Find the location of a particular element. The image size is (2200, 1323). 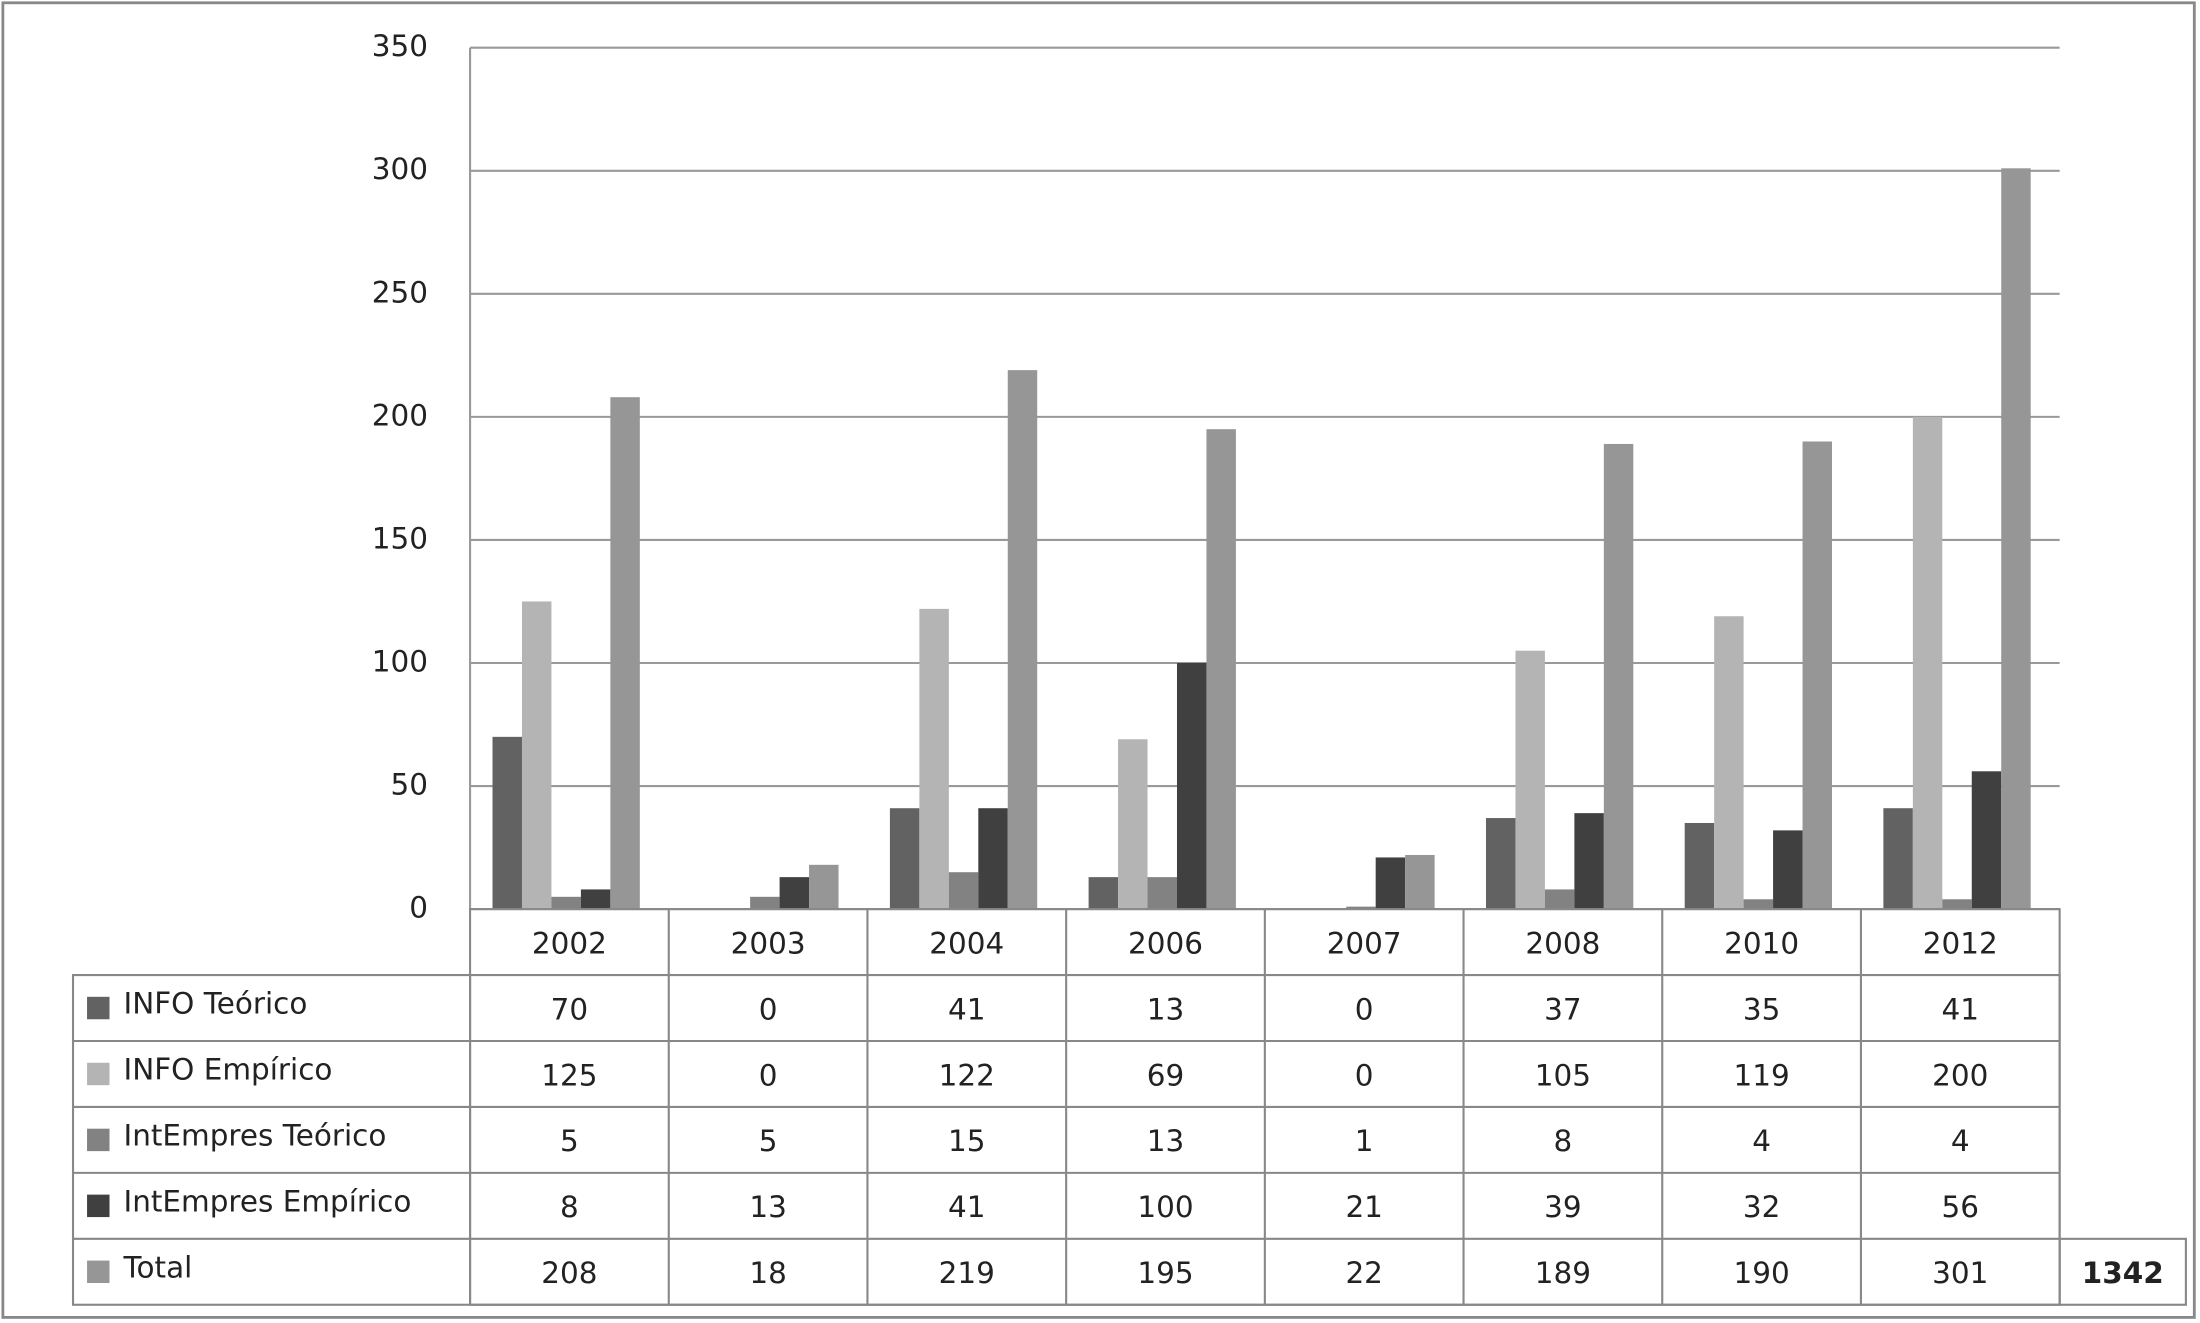

table-cell: 100 is located at coordinates (1165, 1207).